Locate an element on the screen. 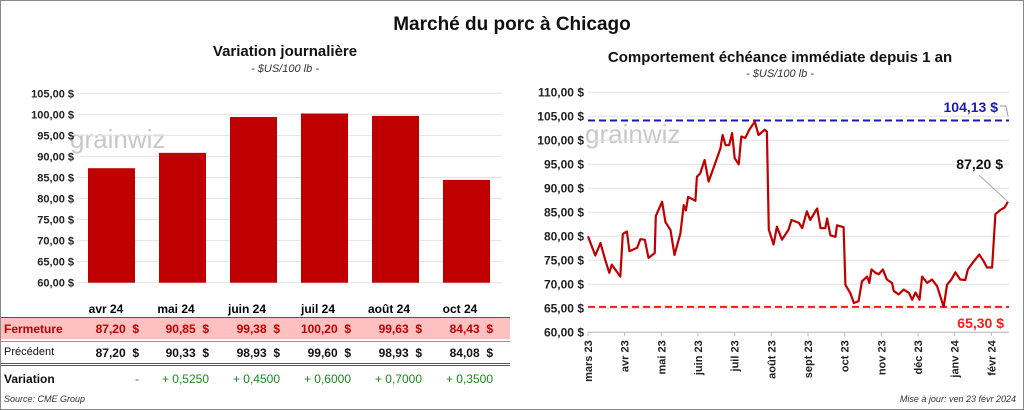 The image size is (1024, 410). change-cell: + 0,6000 is located at coordinates (327, 379).